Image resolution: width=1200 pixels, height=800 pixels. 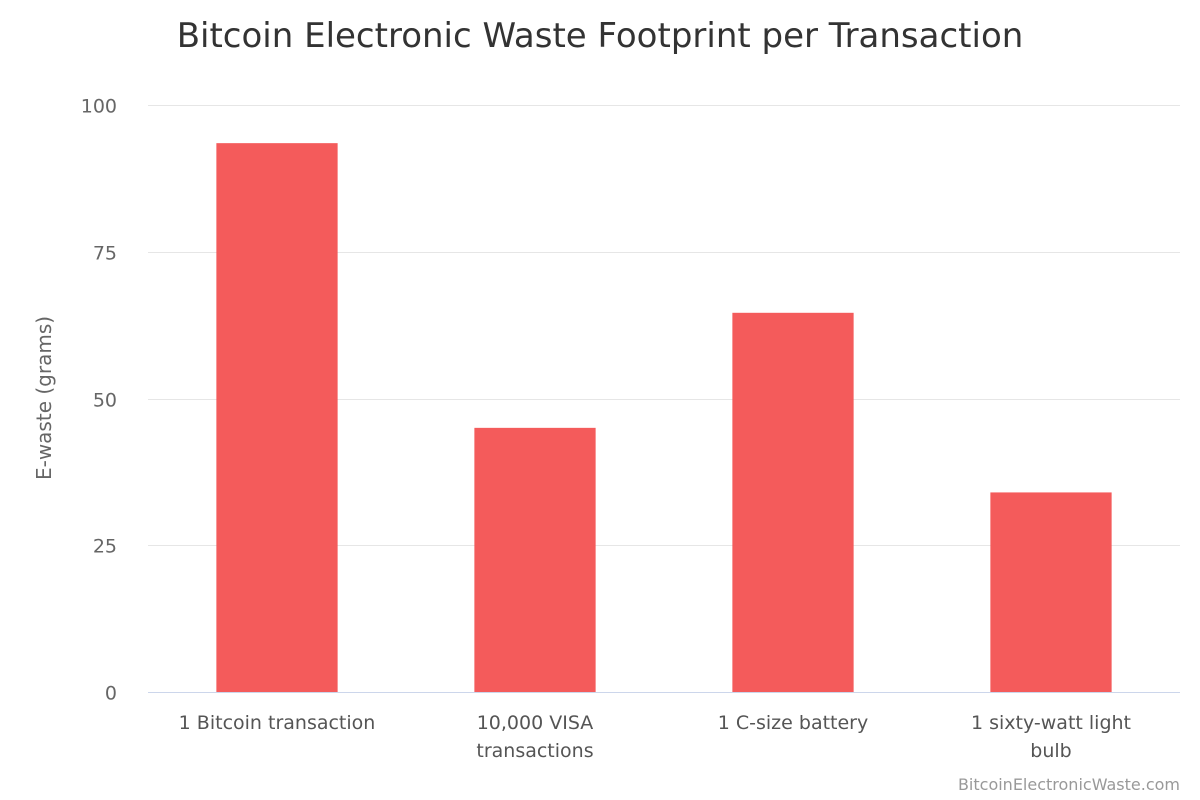 I want to click on x-category-label-line: 10,000 VISA, so click(x=535, y=723).